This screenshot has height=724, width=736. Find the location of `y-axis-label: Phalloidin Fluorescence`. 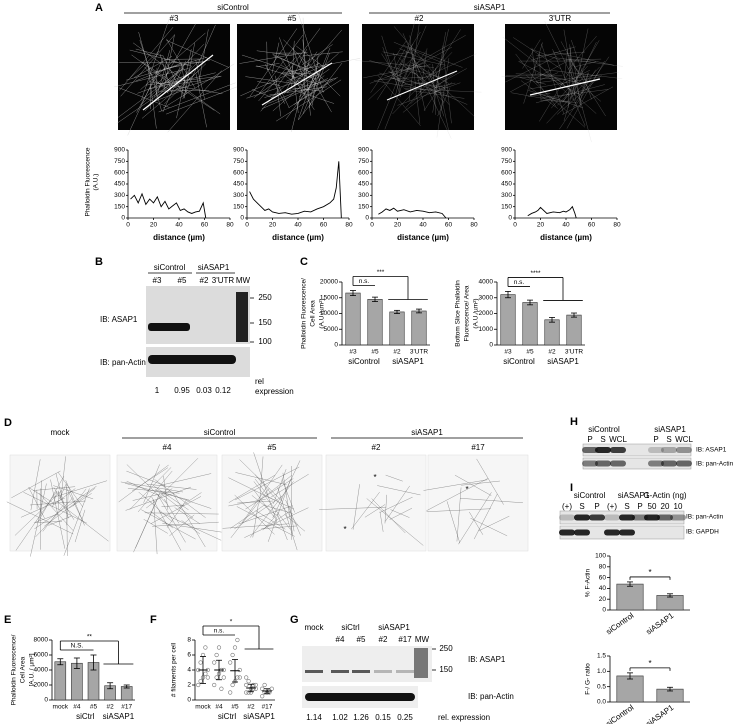

y-axis-label: Phalloidin Fluorescence is located at coordinates (88, 181).